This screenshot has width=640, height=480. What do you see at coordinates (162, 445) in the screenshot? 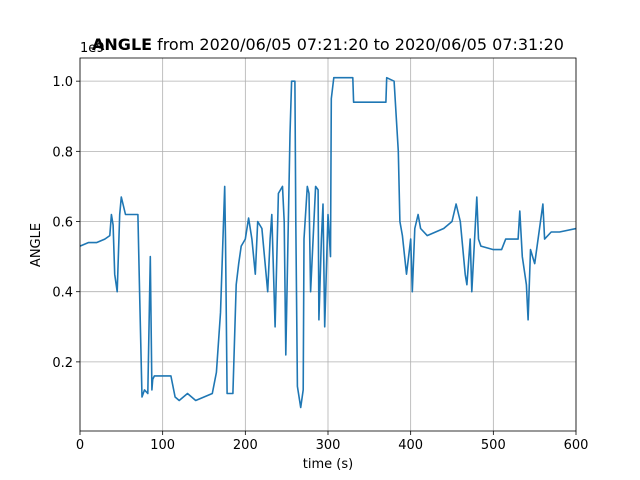
I see `x-tick-label: 100` at bounding box center [162, 445].